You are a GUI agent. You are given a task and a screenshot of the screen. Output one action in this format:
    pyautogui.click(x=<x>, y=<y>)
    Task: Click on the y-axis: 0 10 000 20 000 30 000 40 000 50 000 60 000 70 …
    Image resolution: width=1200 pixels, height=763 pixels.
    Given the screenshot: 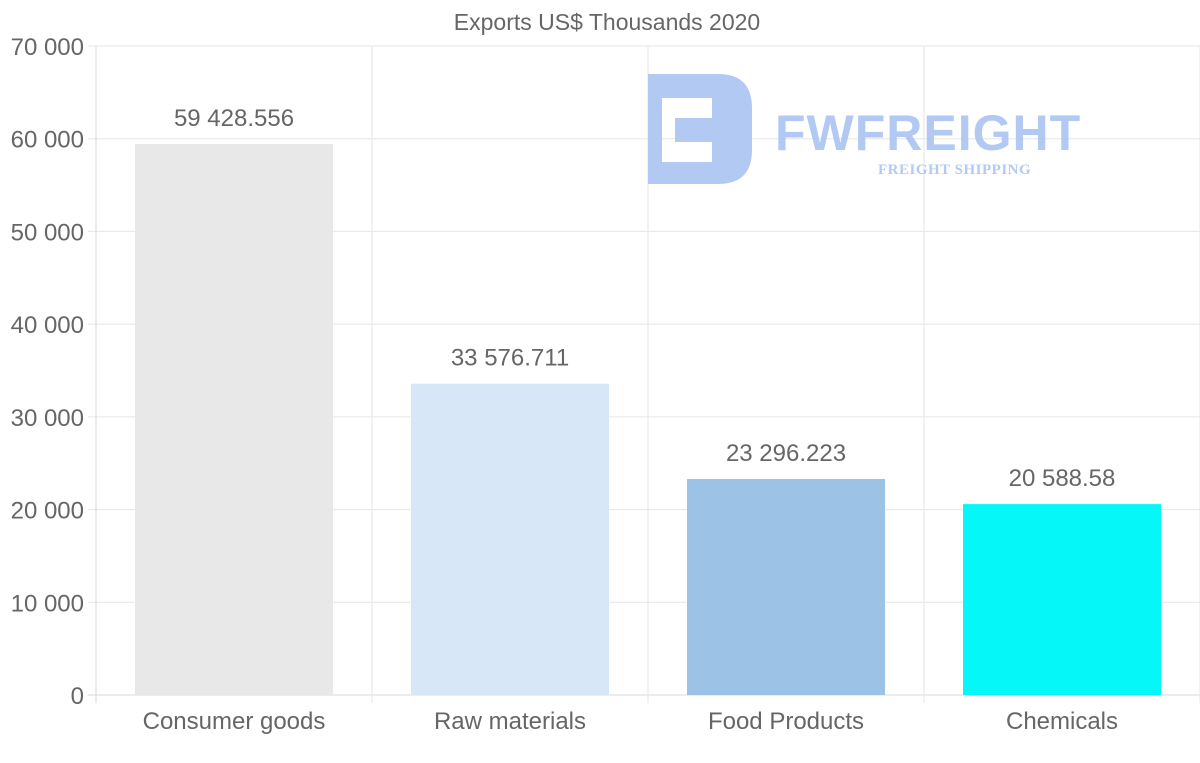 What is the action you would take?
    pyautogui.click(x=47, y=372)
    